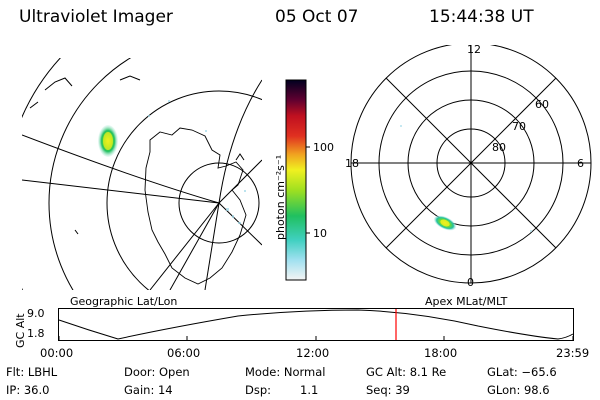 The height and width of the screenshot is (400, 600). Describe the element at coordinates (309, 390) in the screenshot. I see `info-dsp-value: 1.1` at that location.